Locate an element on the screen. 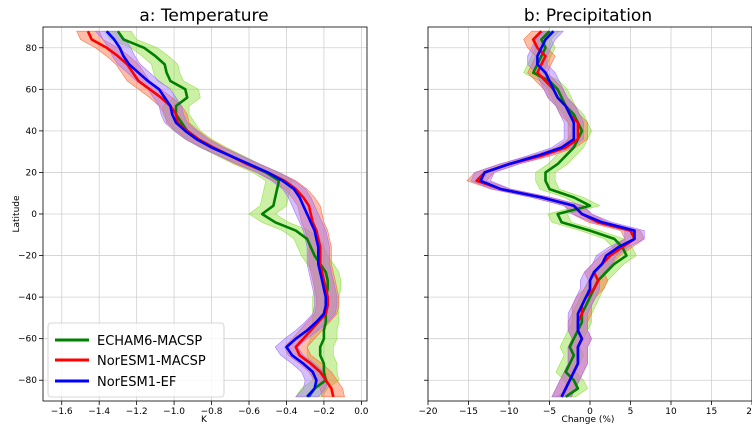 This screenshot has width=752, height=426. pa-xtick-label: −0.8 is located at coordinates (212, 412).